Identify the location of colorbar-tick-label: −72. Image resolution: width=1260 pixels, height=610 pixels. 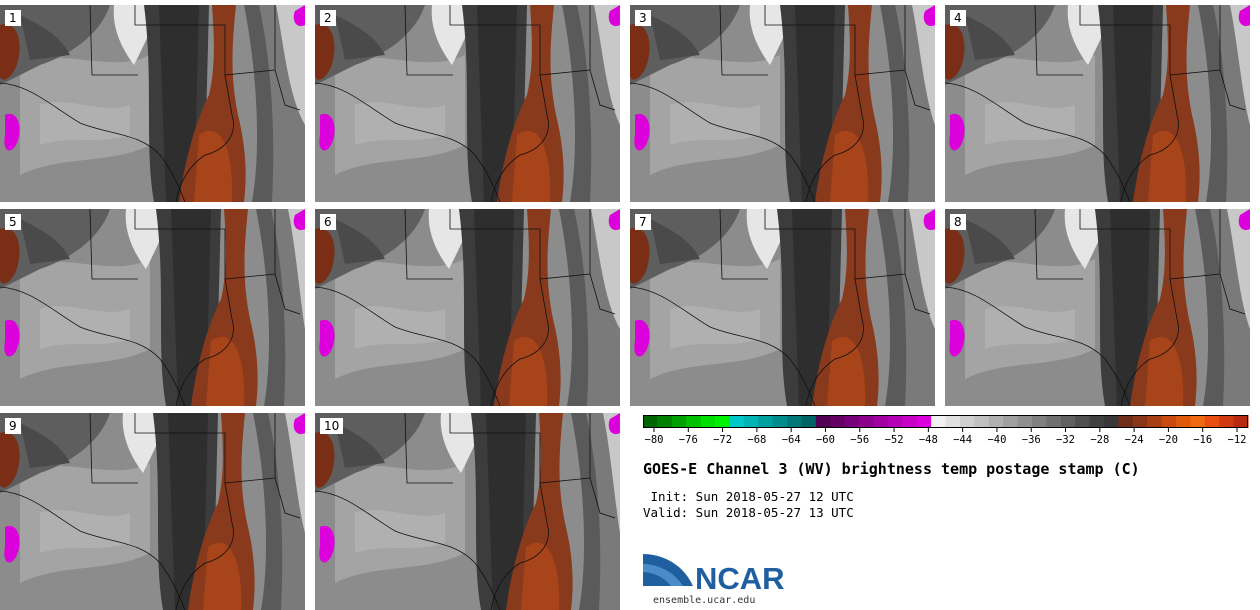
(722, 440).